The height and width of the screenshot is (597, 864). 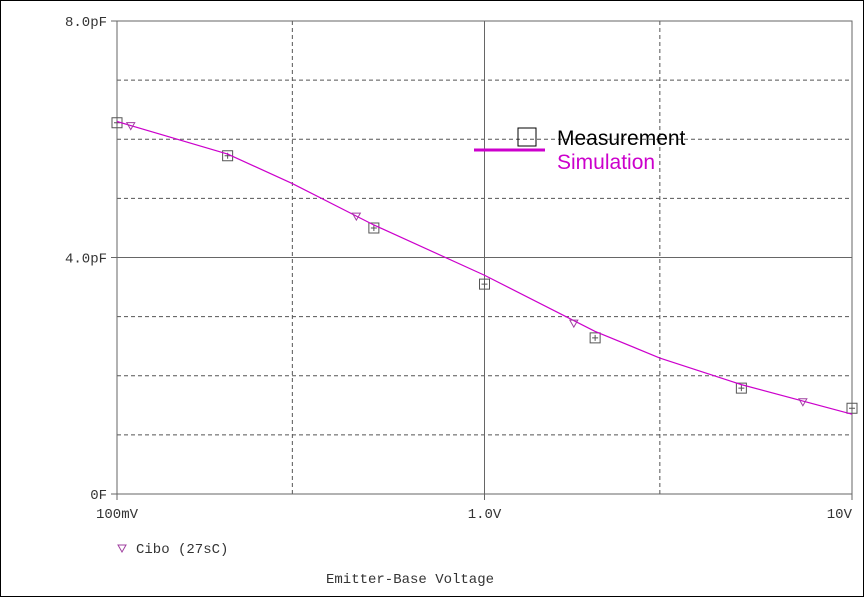 What do you see at coordinates (86, 260) in the screenshot?
I see `y-tick-label: 4.0pF` at bounding box center [86, 260].